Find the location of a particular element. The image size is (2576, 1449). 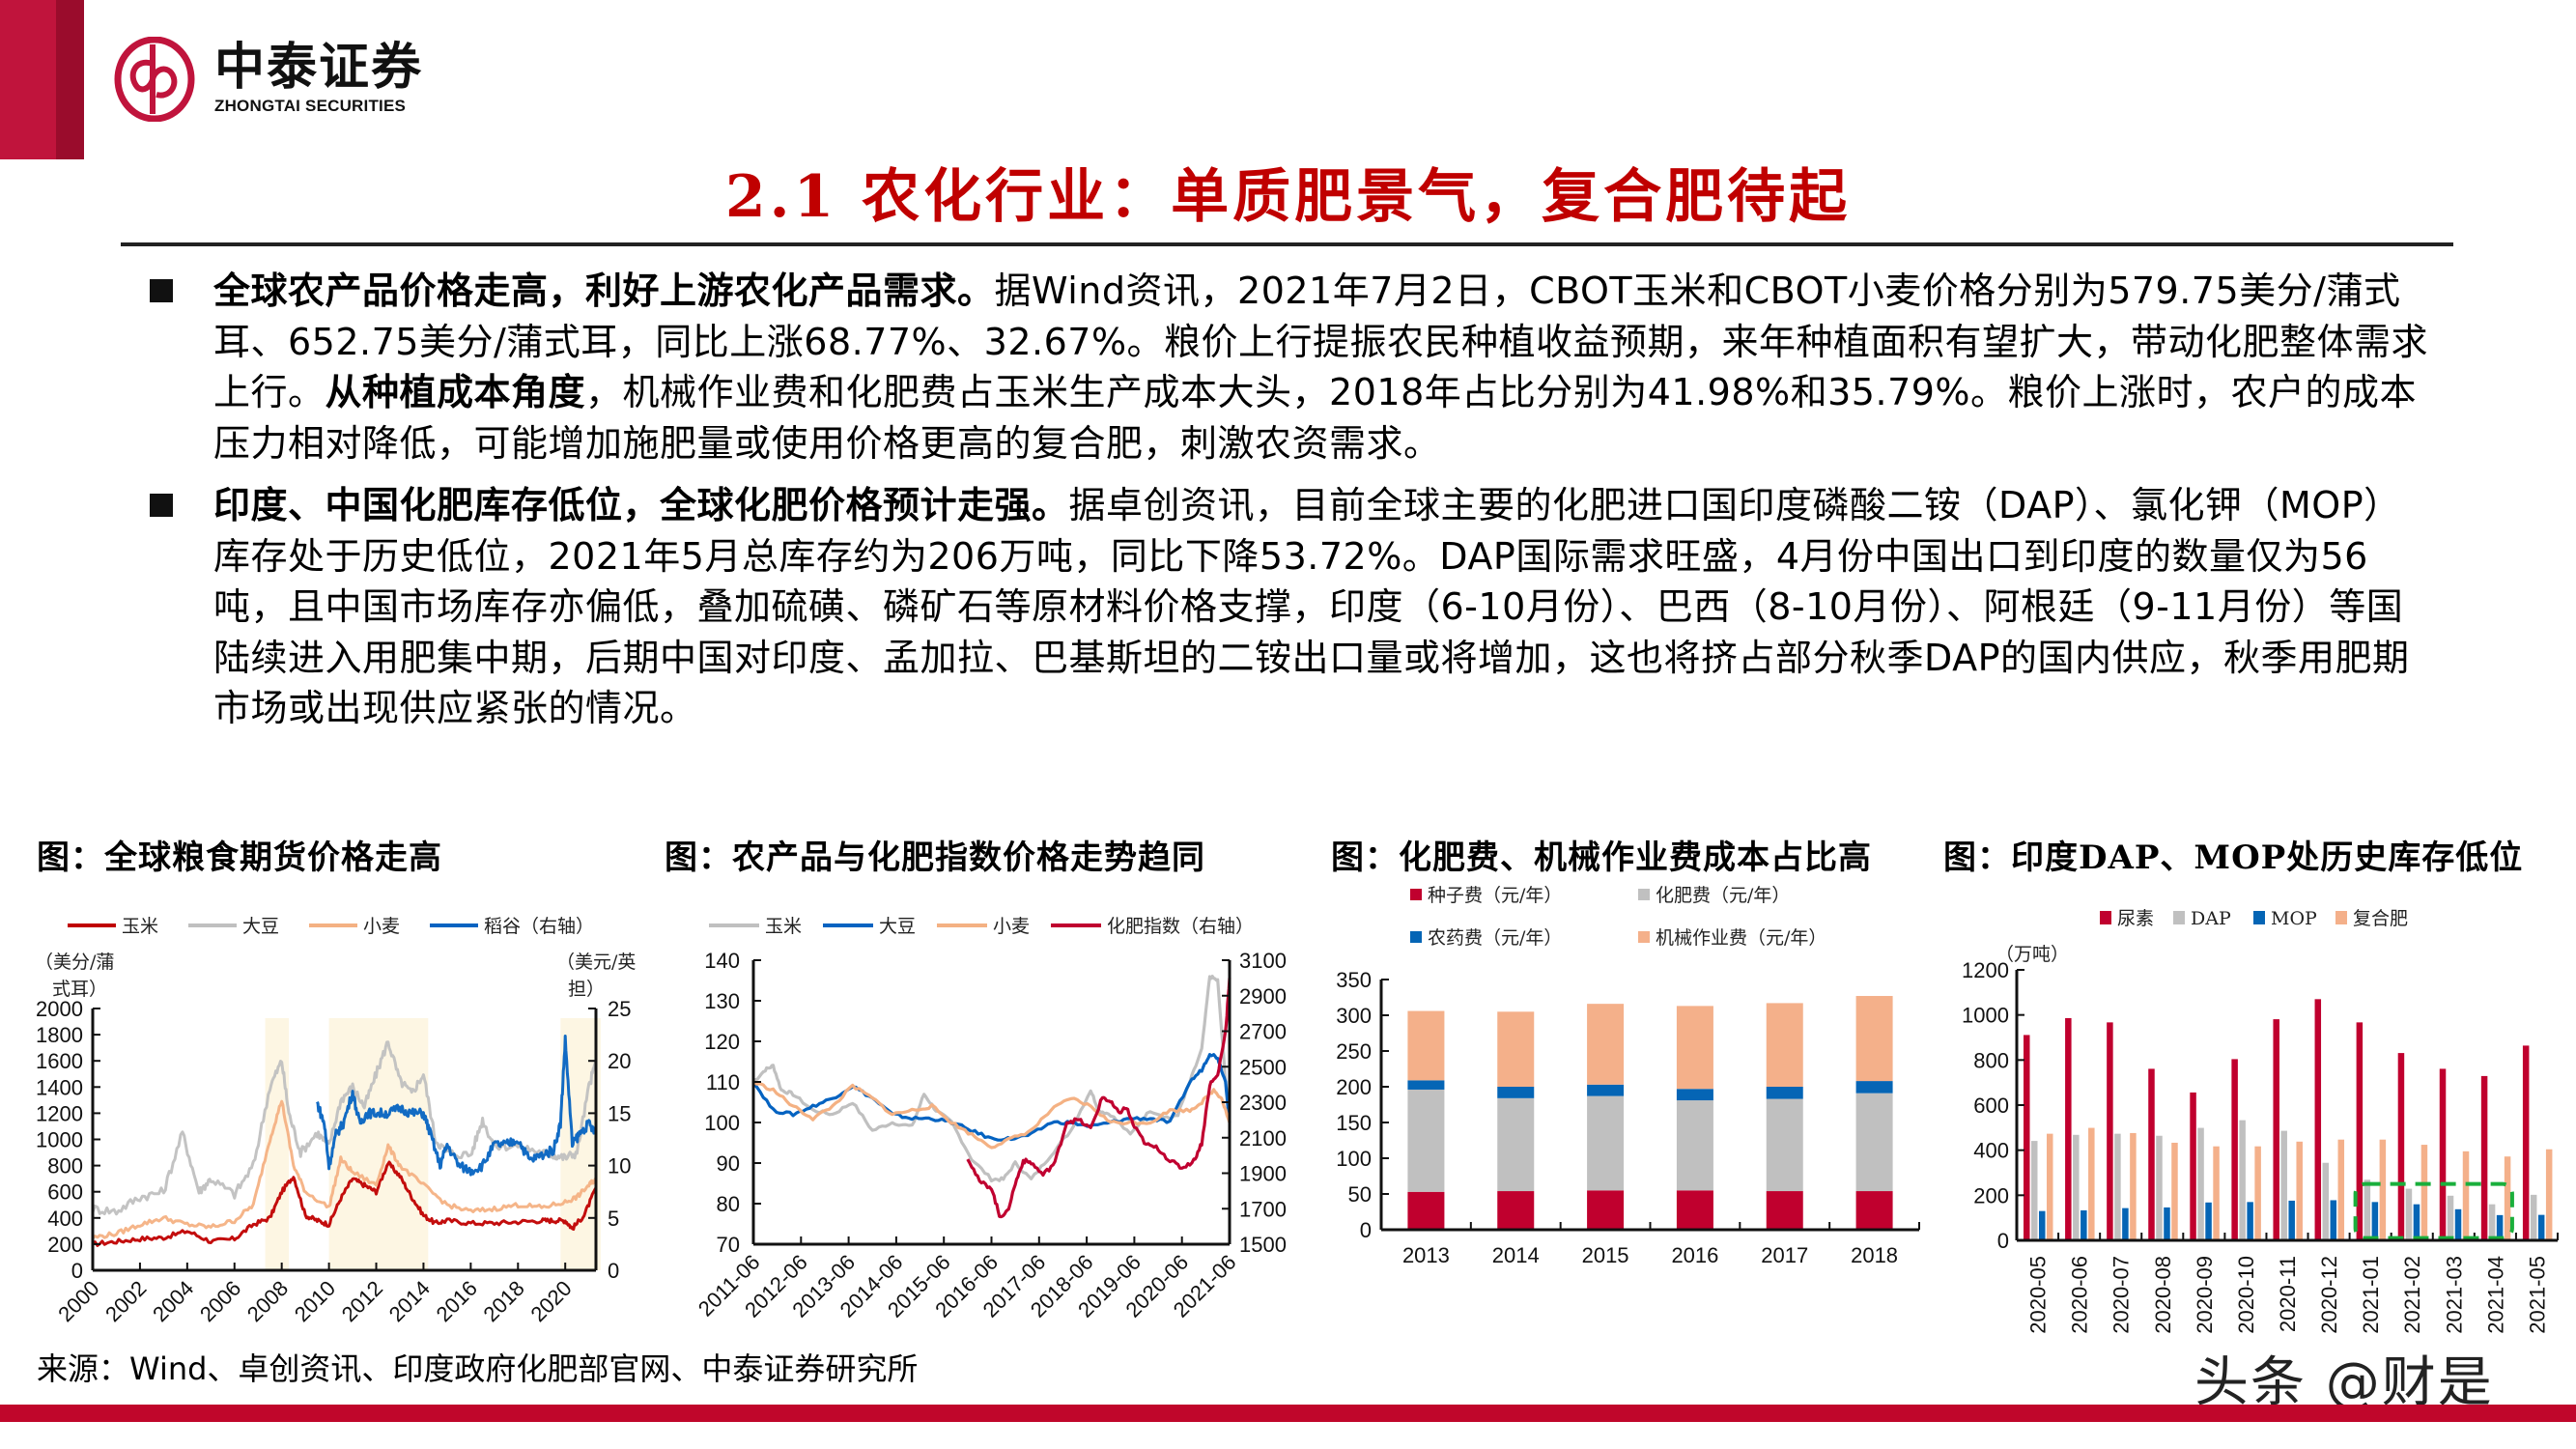

svg-text: 2020-11 is located at coordinates (2288, 1294).